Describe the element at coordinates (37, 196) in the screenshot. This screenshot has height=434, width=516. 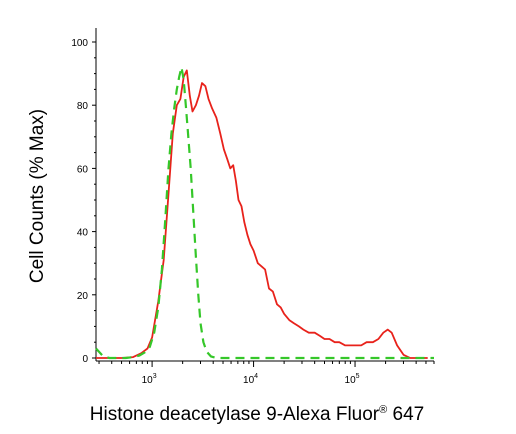
I see `y-axis-title: Cell Counts (% Max)` at that location.